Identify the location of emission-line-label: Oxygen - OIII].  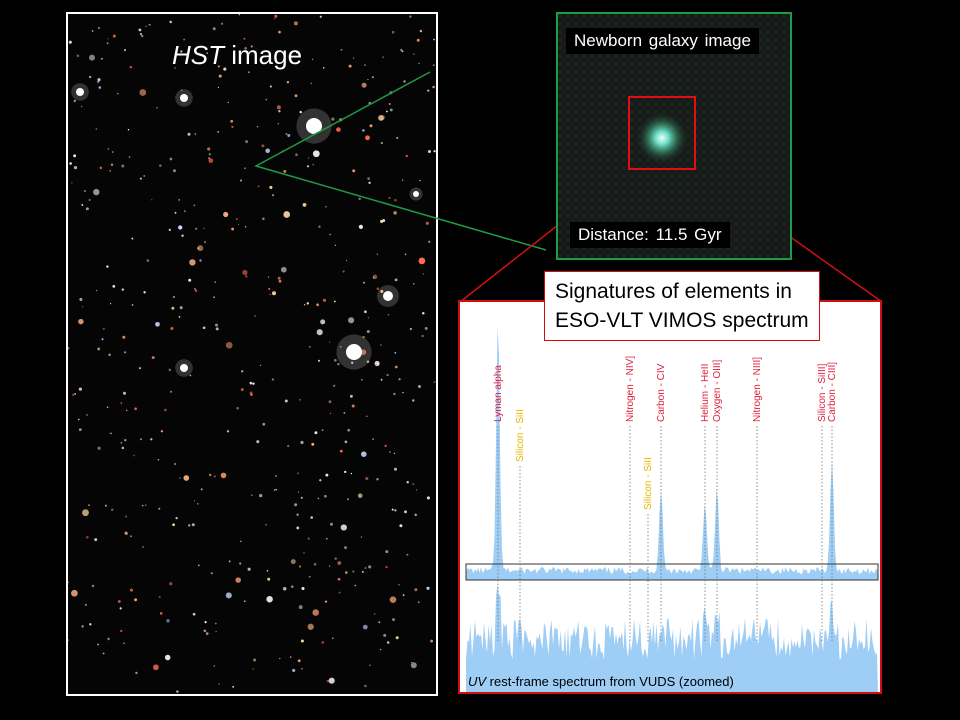
(717, 391).